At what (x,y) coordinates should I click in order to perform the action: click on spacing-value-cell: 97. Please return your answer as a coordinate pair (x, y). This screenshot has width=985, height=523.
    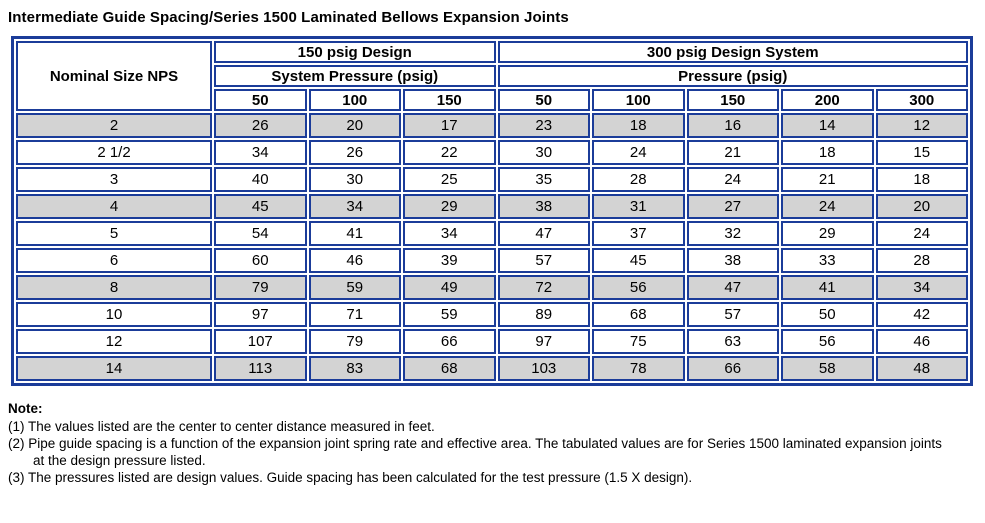
    Looking at the image, I should click on (260, 314).